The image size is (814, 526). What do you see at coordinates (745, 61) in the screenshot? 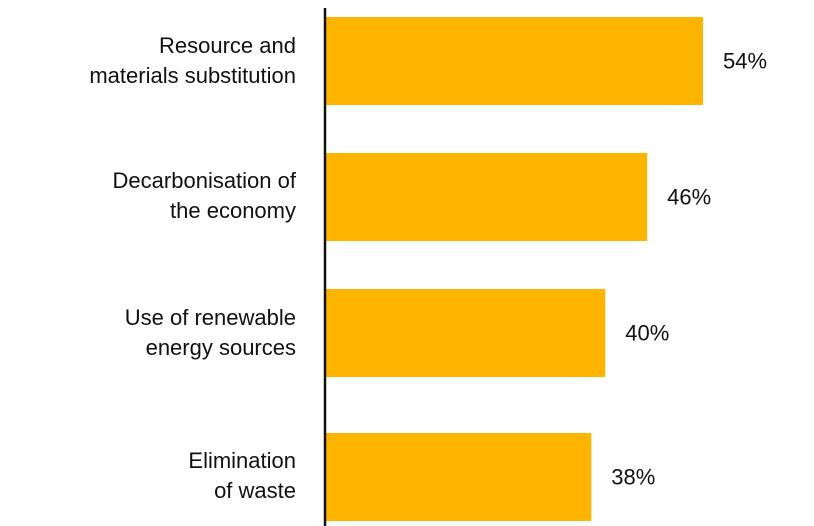
I see `value-label-0: 54%` at bounding box center [745, 61].